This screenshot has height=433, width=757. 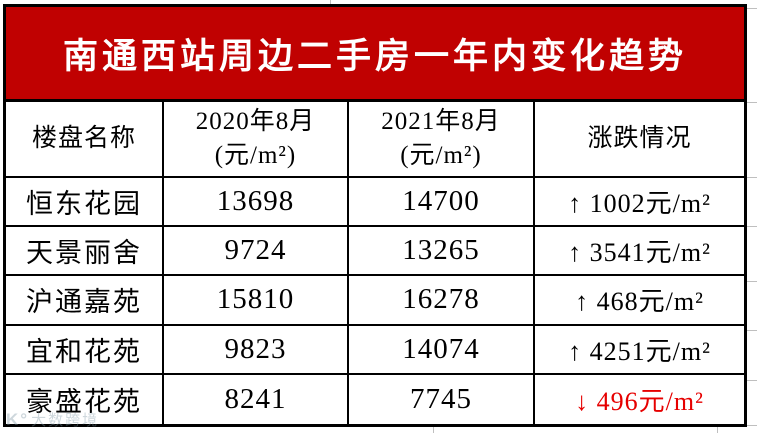 I want to click on table-row: 豪盛花苑 8241 7745 ↓ 496元/m², so click(x=375, y=399).